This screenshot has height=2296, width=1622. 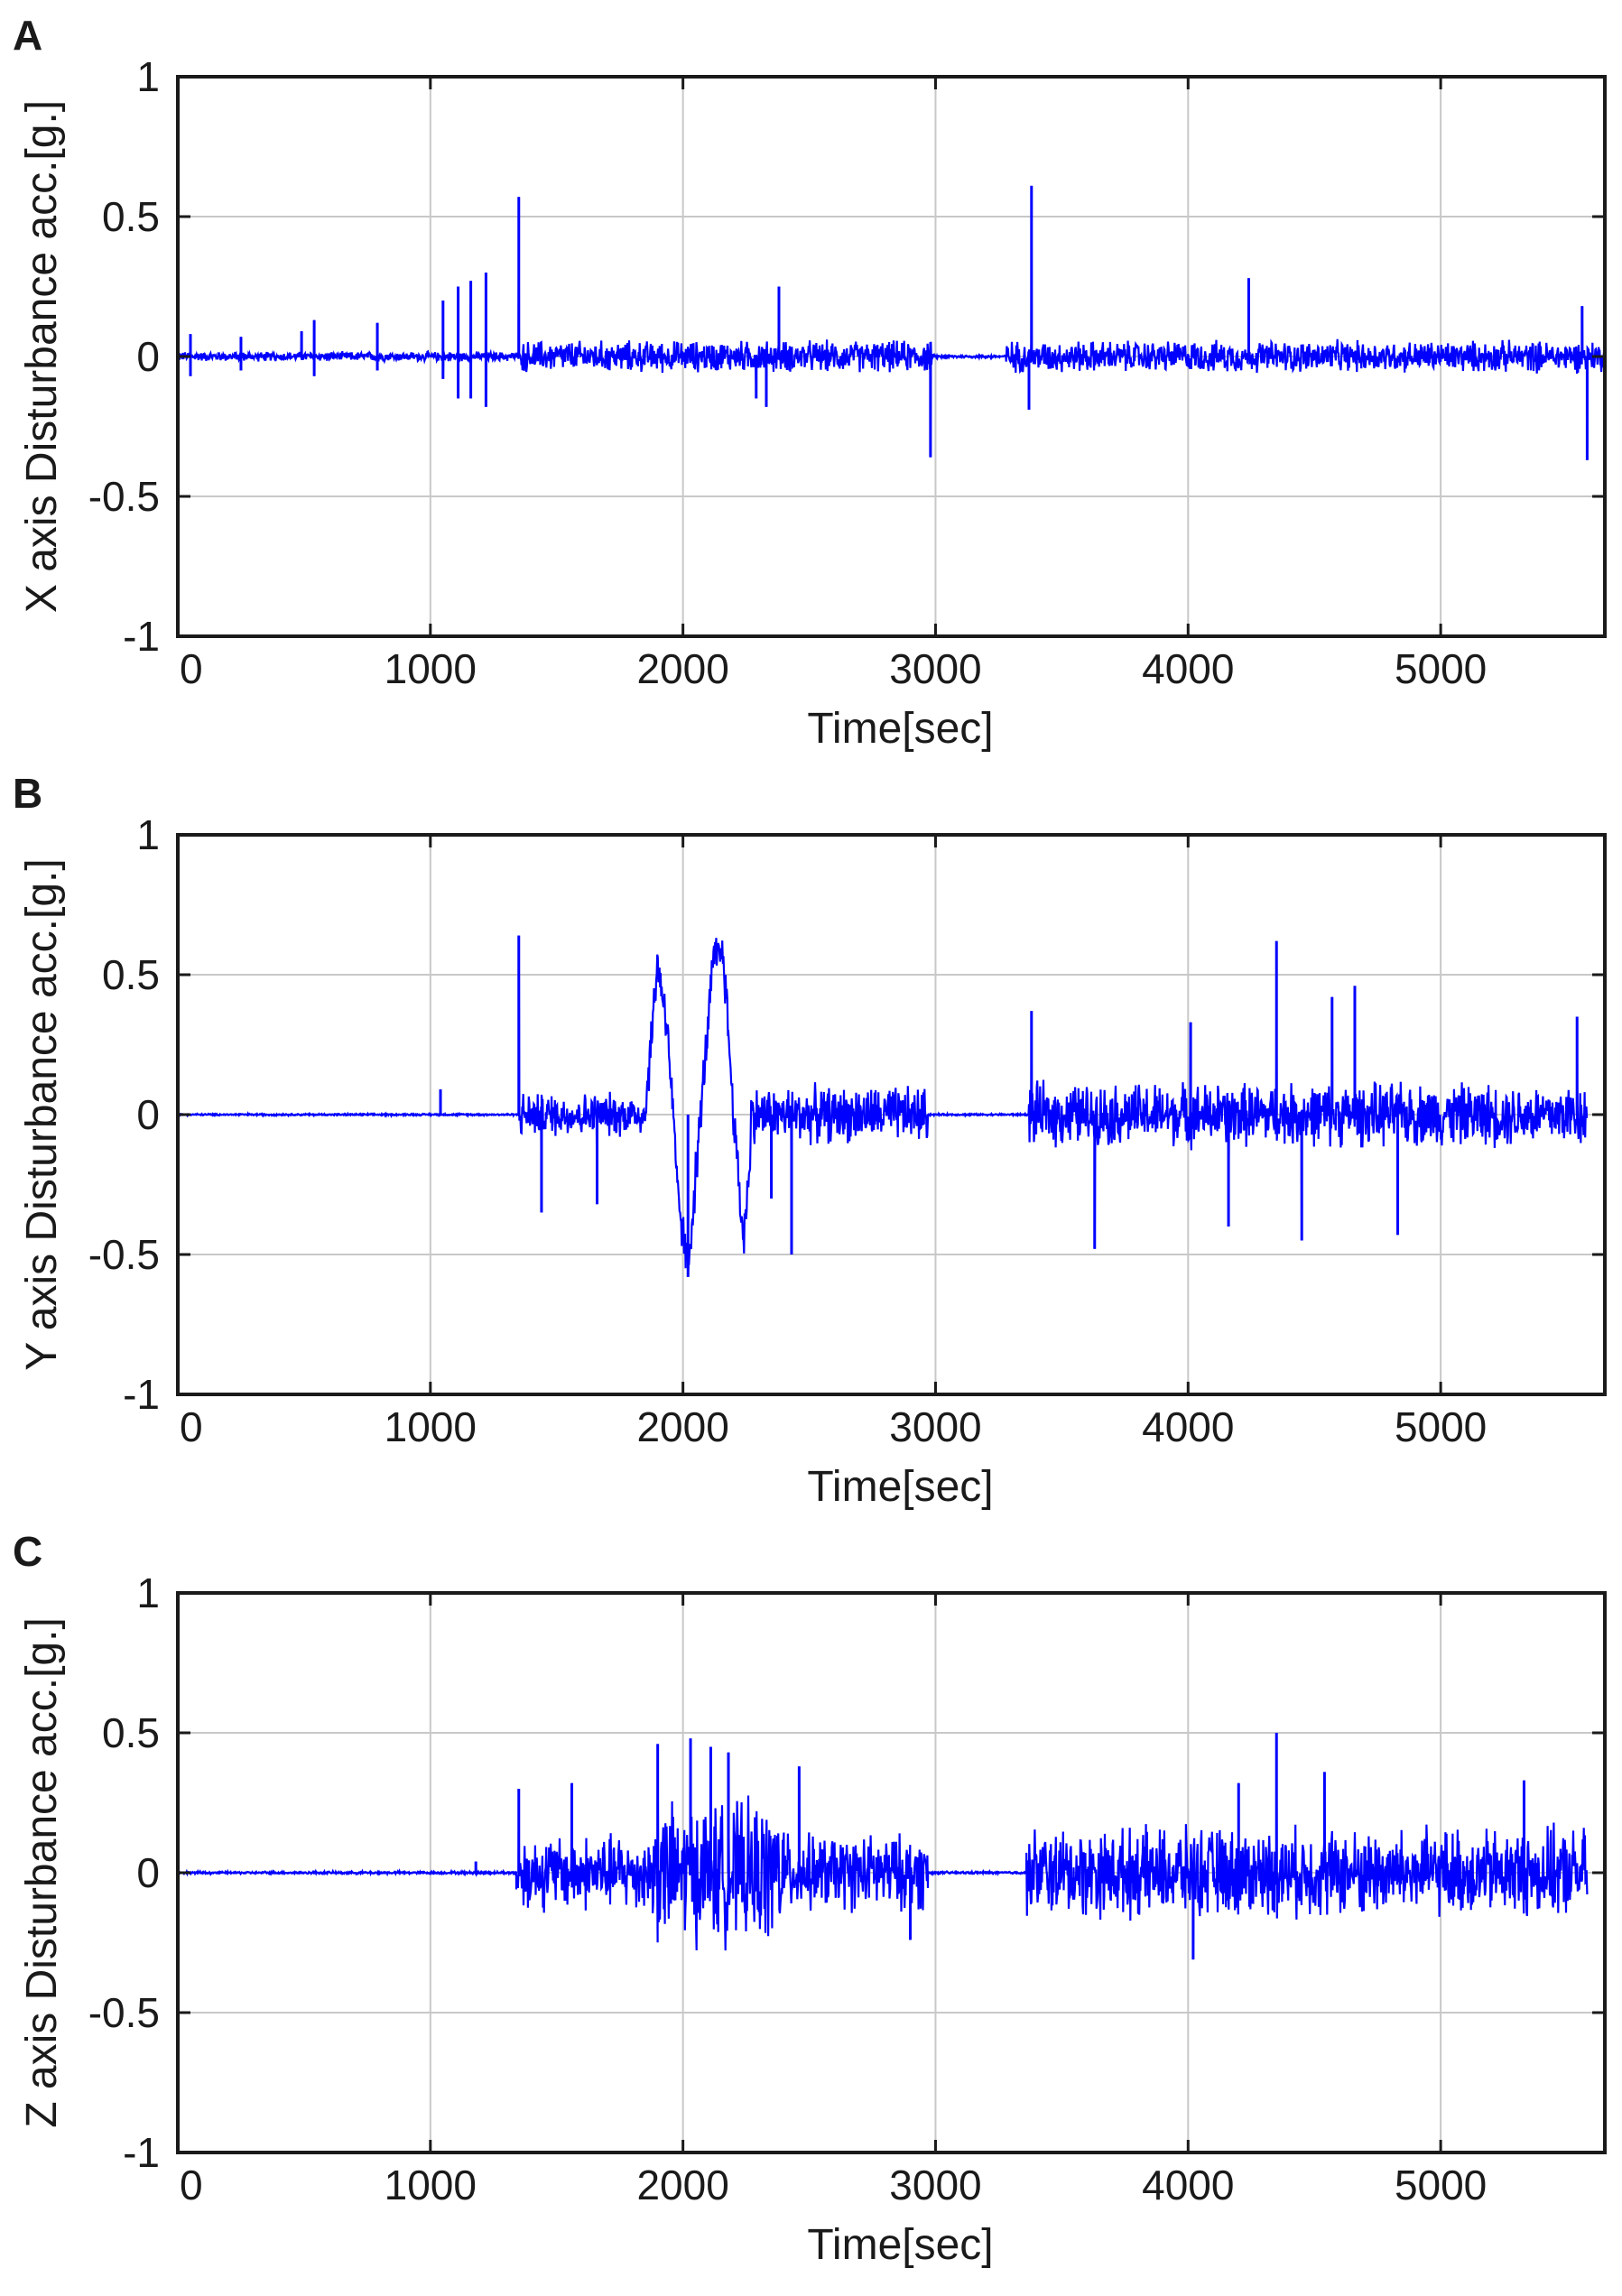 What do you see at coordinates (27, 35) in the screenshot?
I see `panel-label: A` at bounding box center [27, 35].